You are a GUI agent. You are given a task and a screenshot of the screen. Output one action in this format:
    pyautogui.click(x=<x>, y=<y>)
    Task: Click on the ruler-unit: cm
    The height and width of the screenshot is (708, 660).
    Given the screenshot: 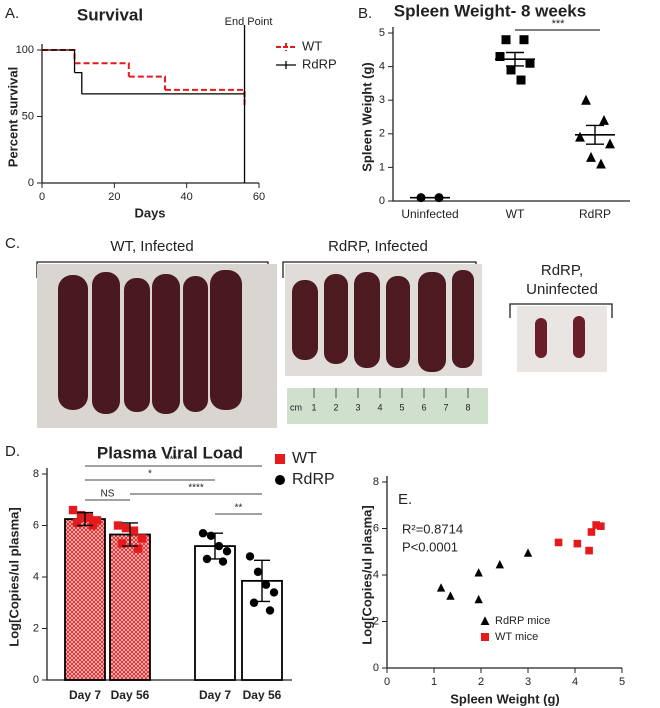 What is the action you would take?
    pyautogui.click(x=296, y=407)
    